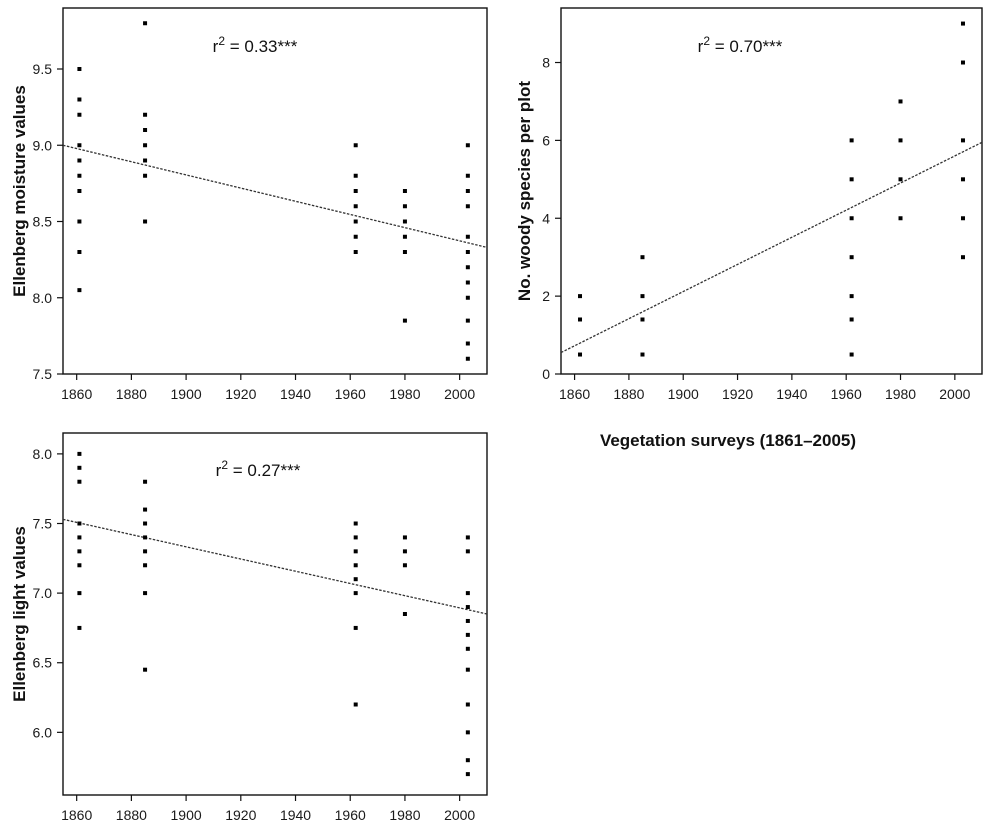 The height and width of the screenshot is (829, 984). Describe the element at coordinates (546, 218) in the screenshot. I see `y-tick-label: 4` at that location.